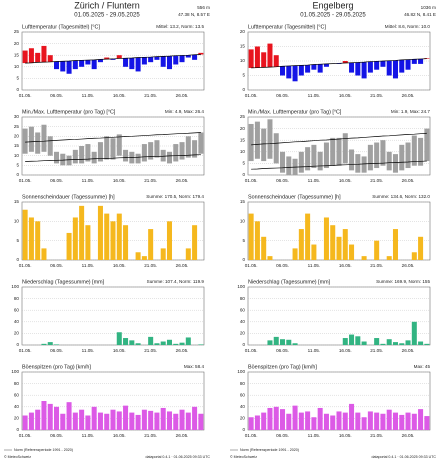  Describe the element at coordinates (17, 165) in the screenshot. I see `y-tick-label: 5` at that location.